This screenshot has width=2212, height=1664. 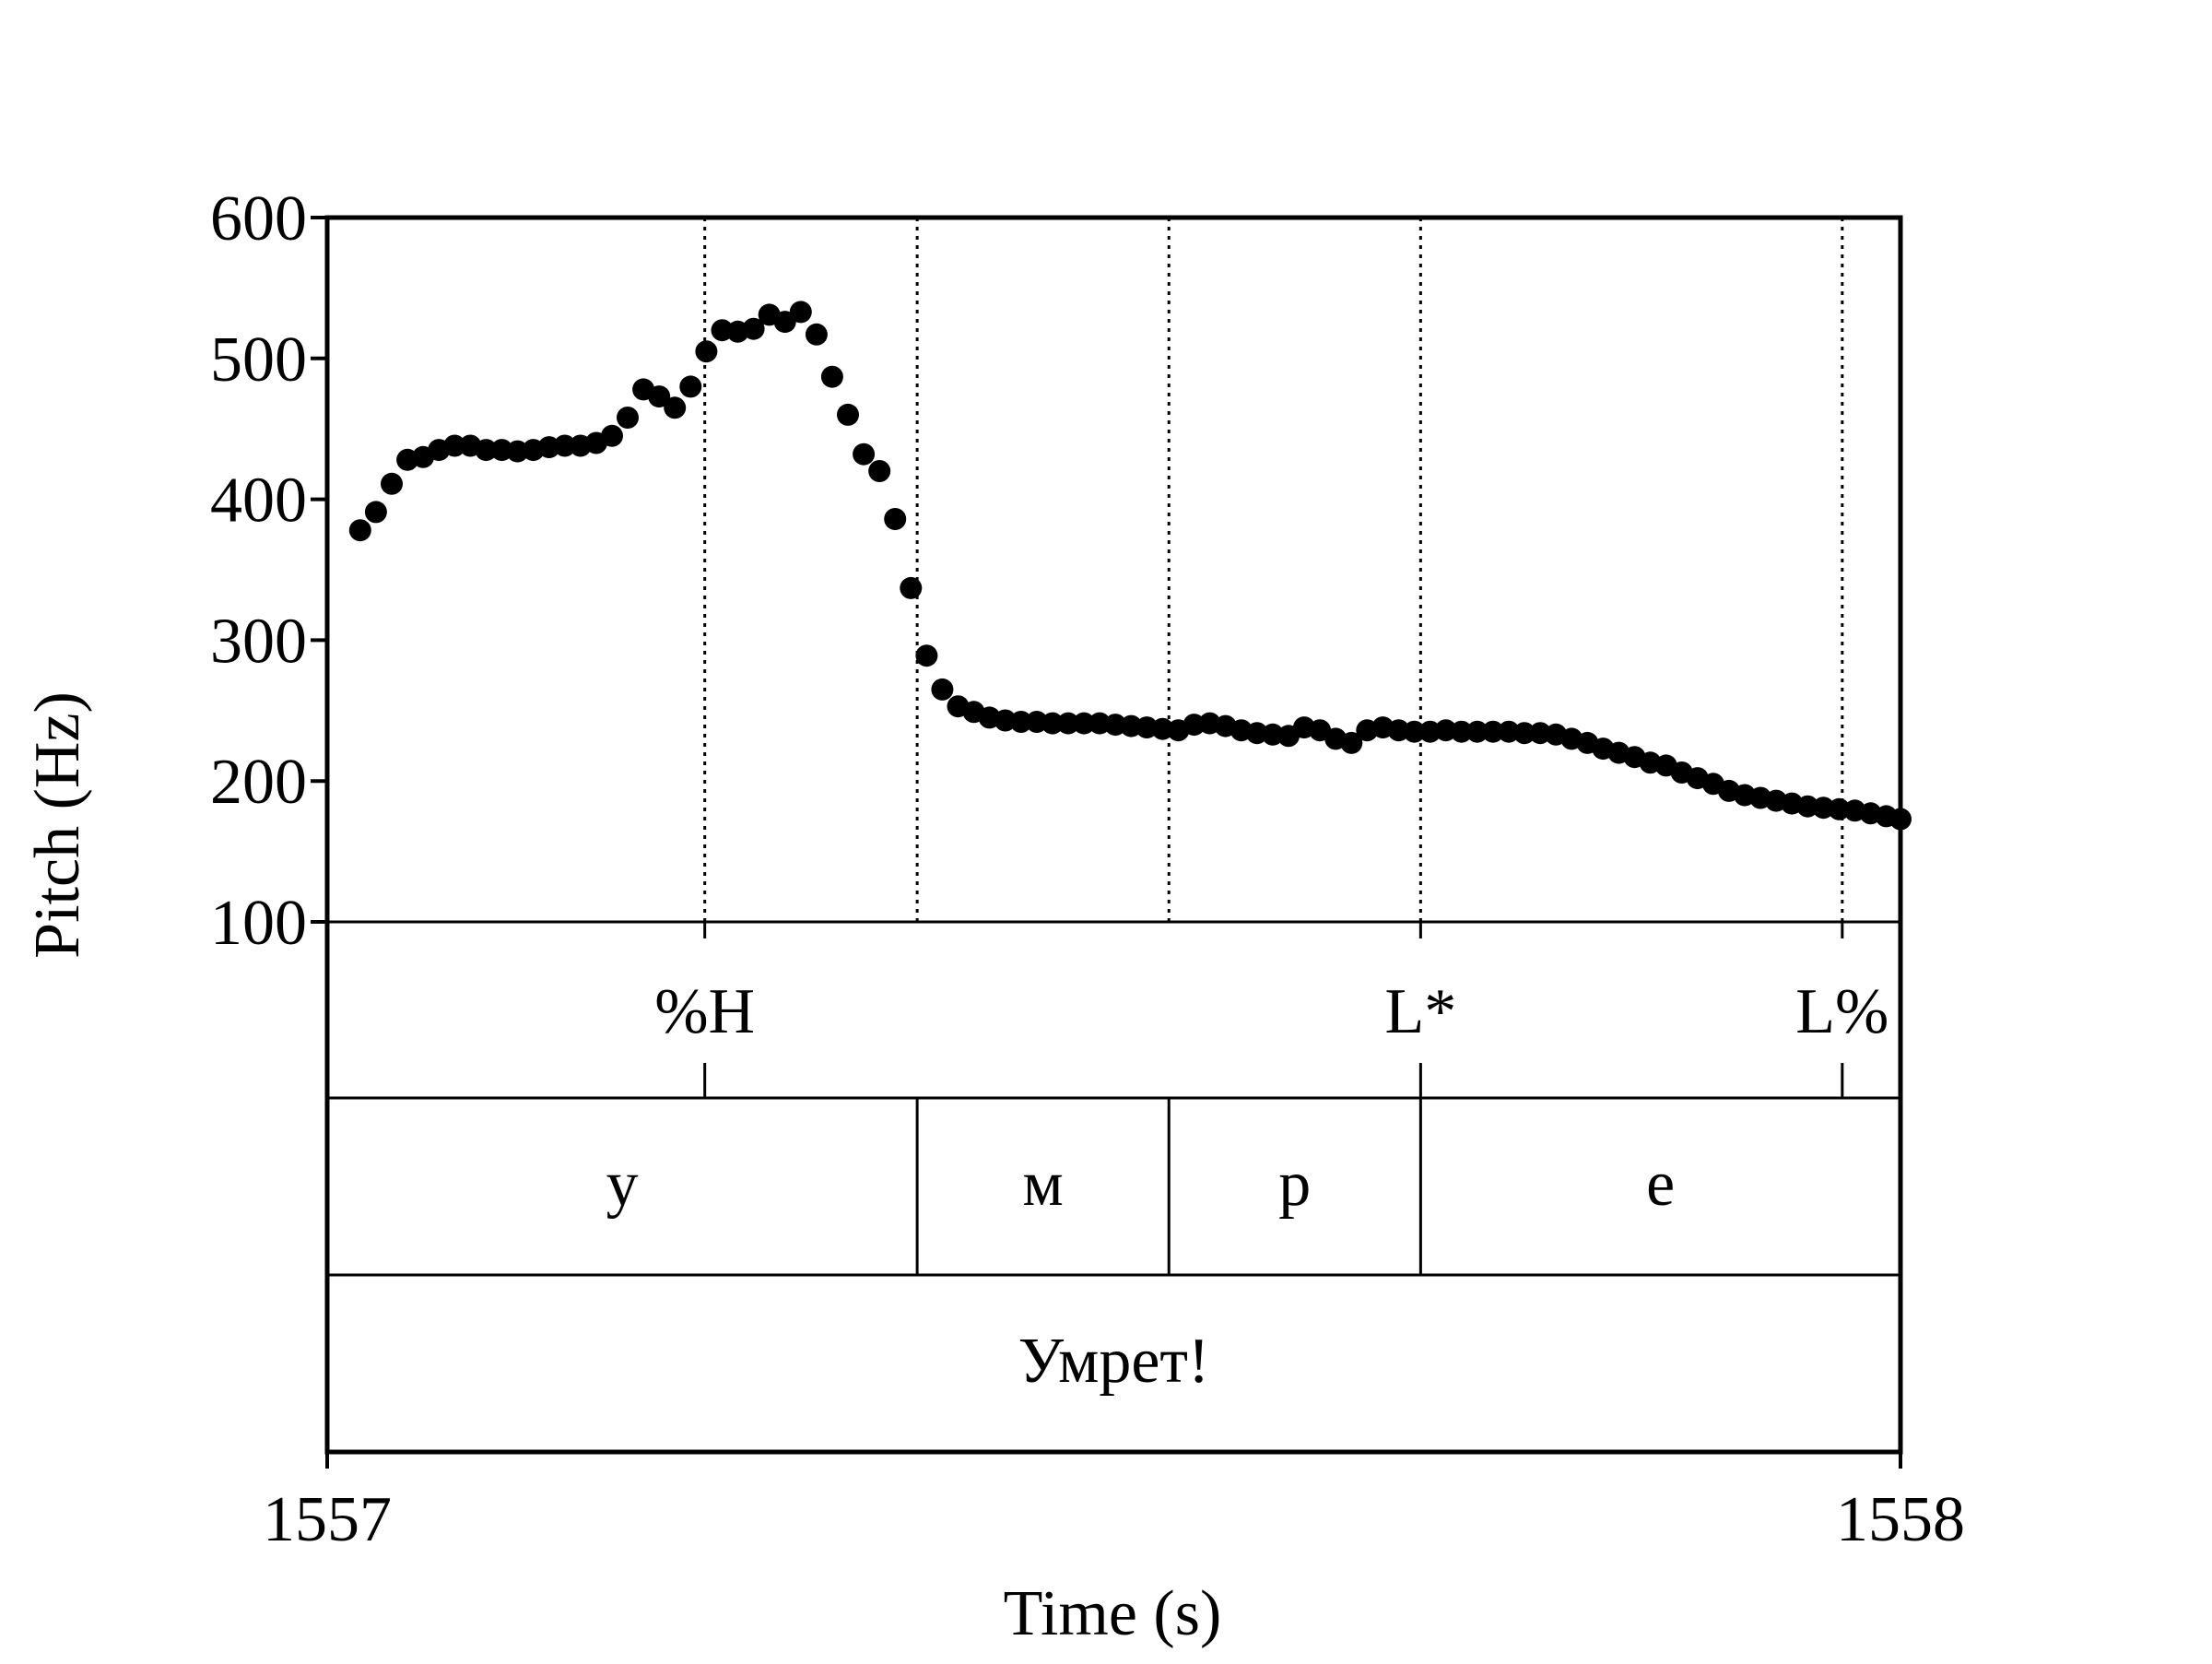 I want to click on word-label: Умрет!, so click(x=1114, y=1361).